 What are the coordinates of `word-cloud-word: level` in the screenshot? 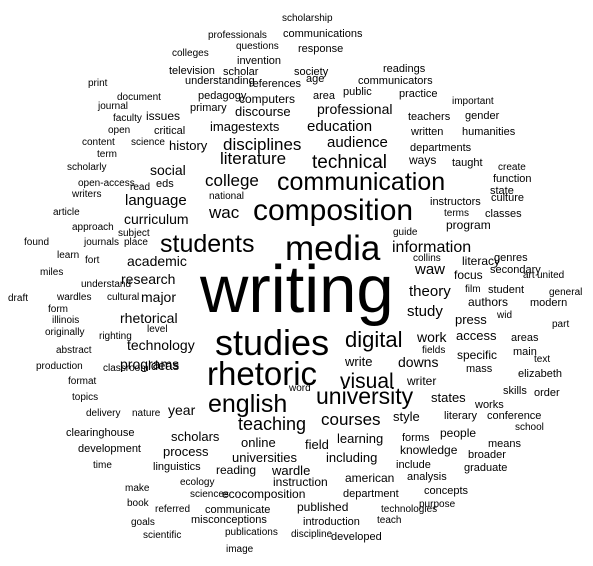 It's located at (157, 329).